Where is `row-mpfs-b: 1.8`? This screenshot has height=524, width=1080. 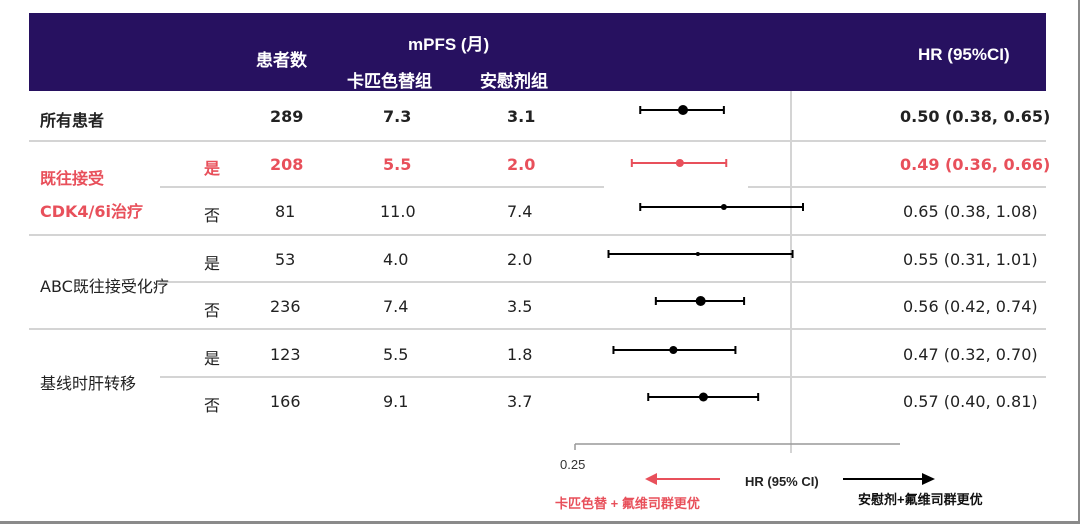
row-mpfs-b: 1.8 is located at coordinates (520, 354).